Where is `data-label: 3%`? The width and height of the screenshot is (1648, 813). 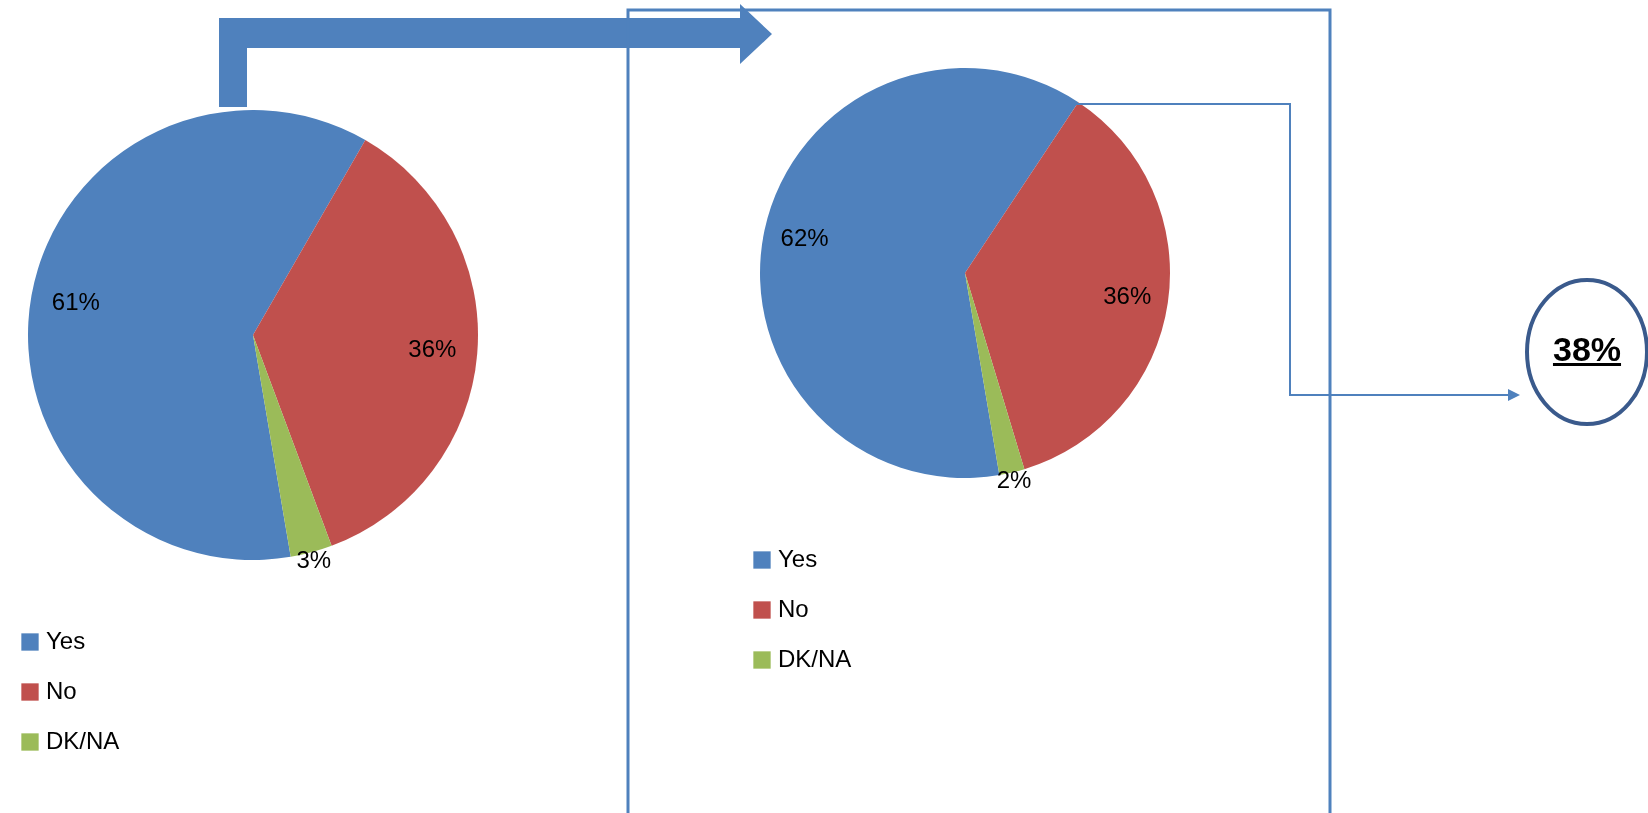 data-label: 3% is located at coordinates (314, 559).